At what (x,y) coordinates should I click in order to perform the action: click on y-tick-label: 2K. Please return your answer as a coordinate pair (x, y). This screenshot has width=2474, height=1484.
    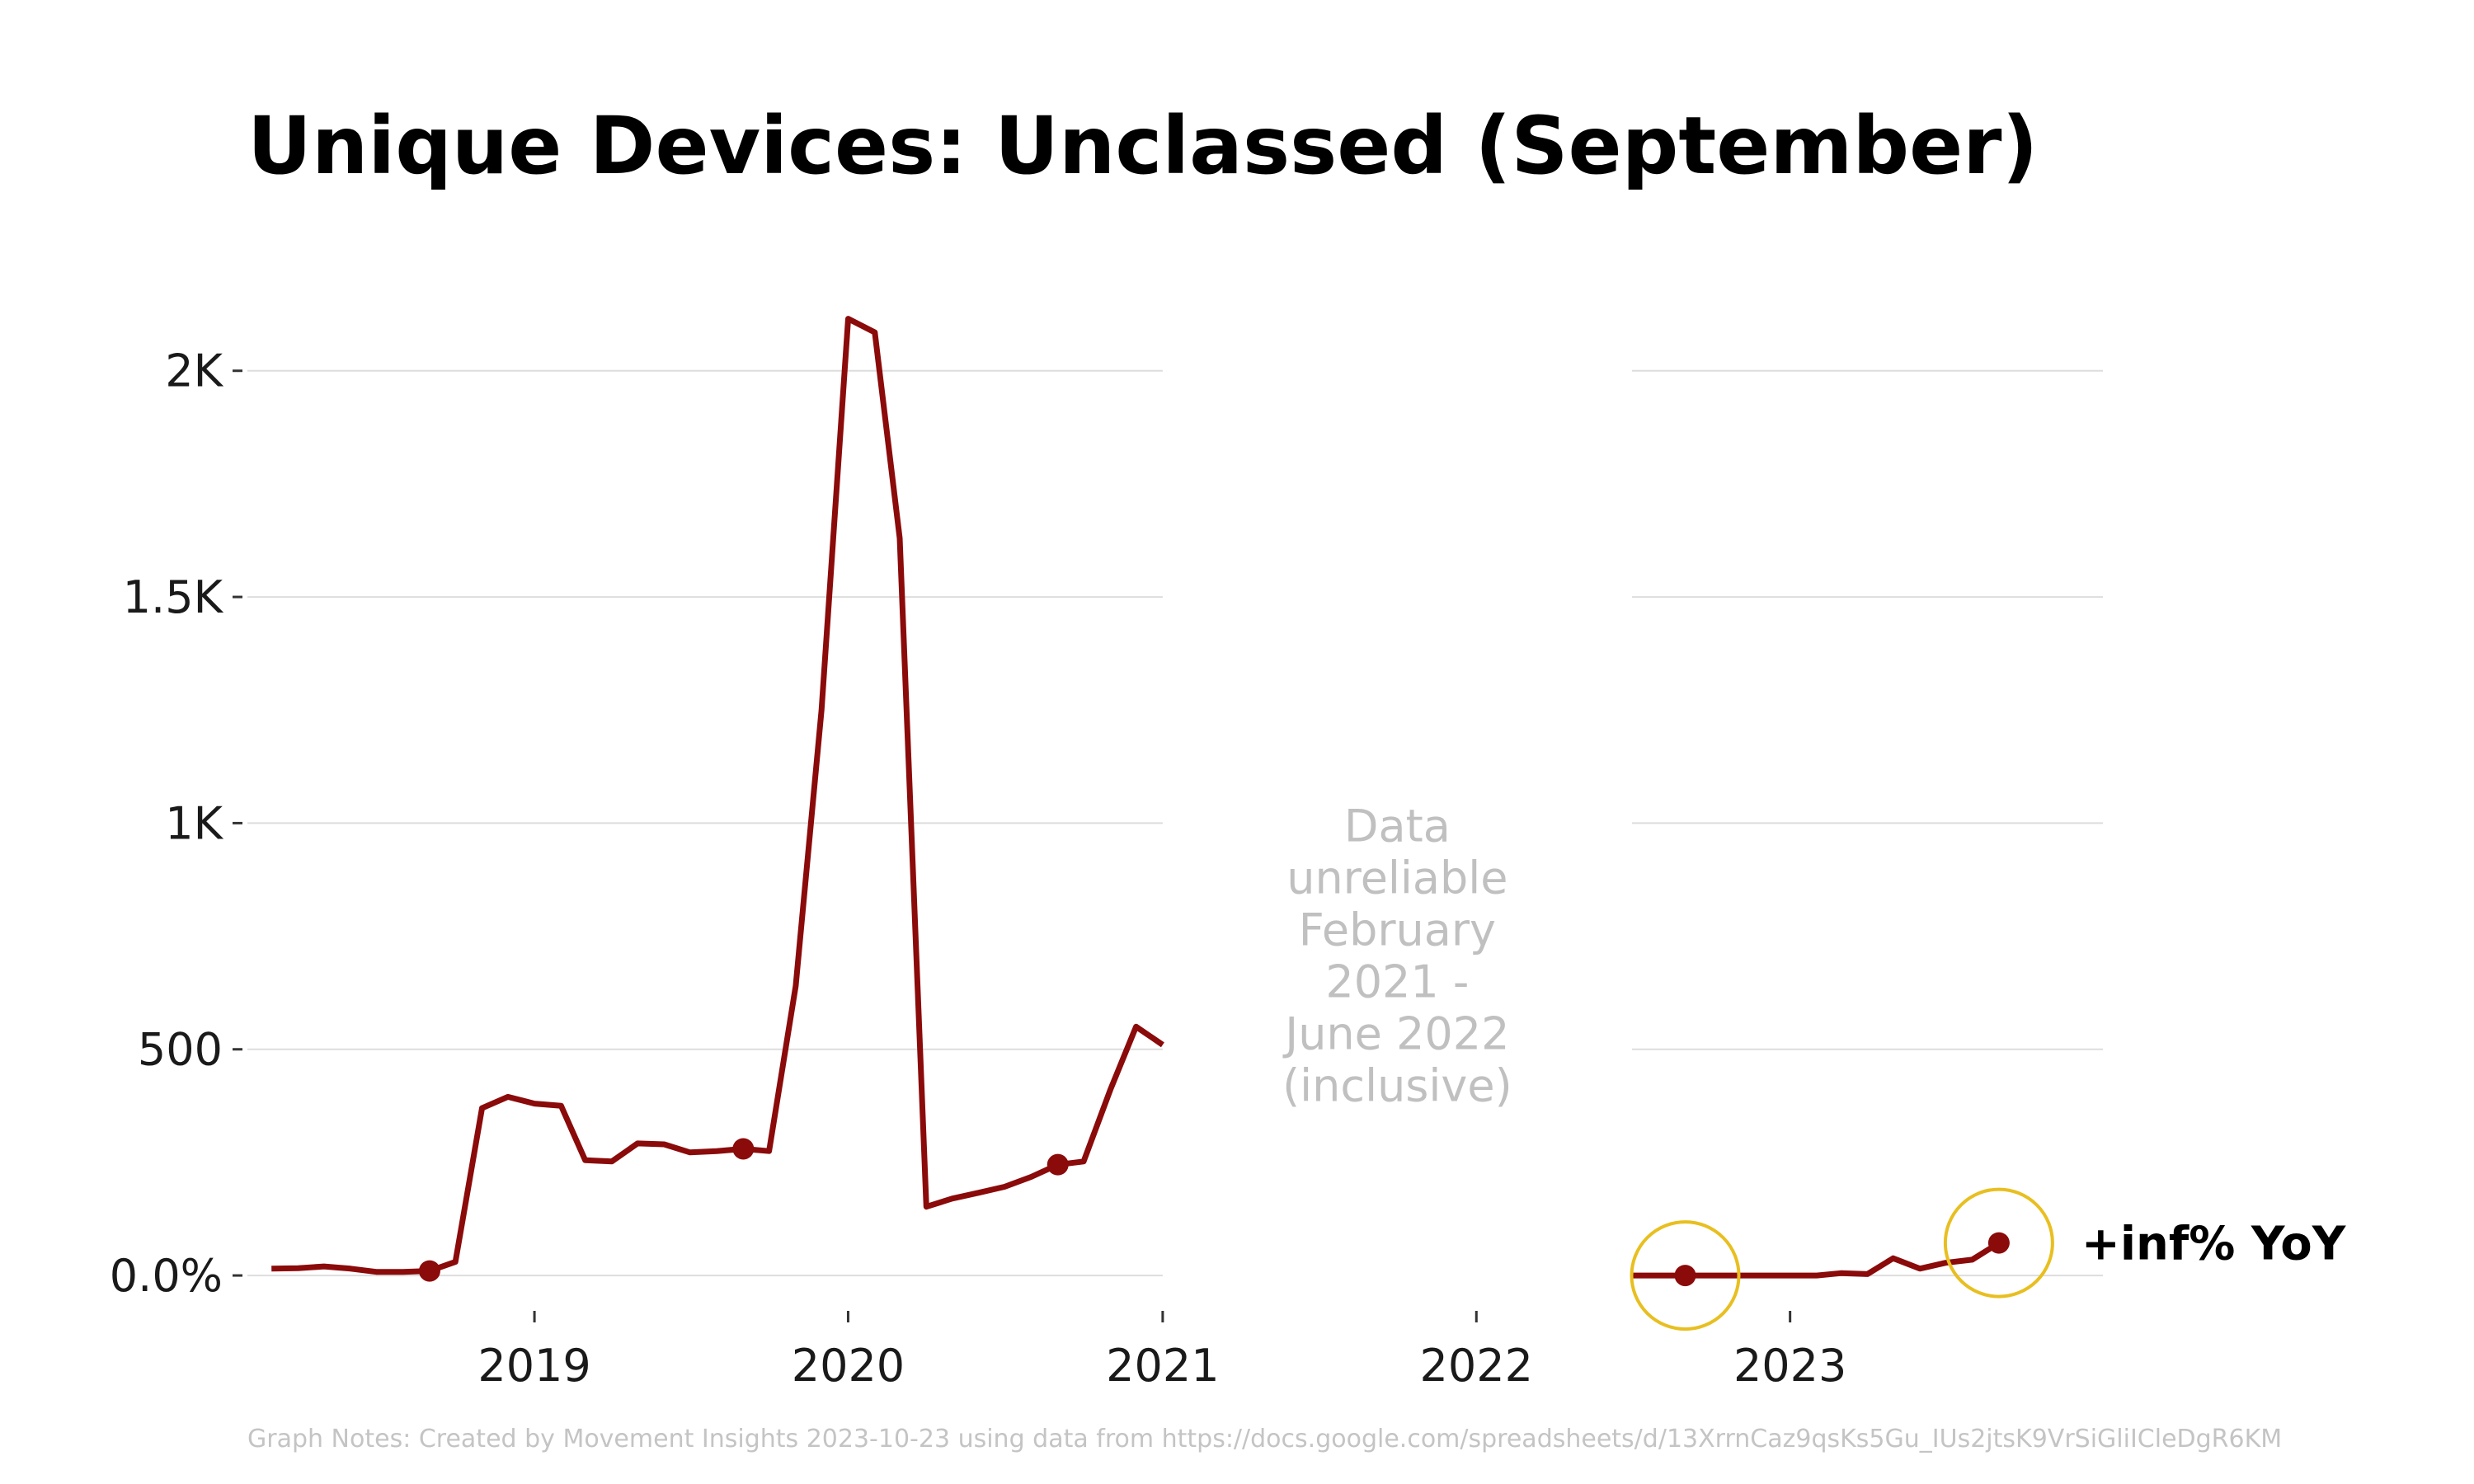
    Looking at the image, I should click on (194, 371).